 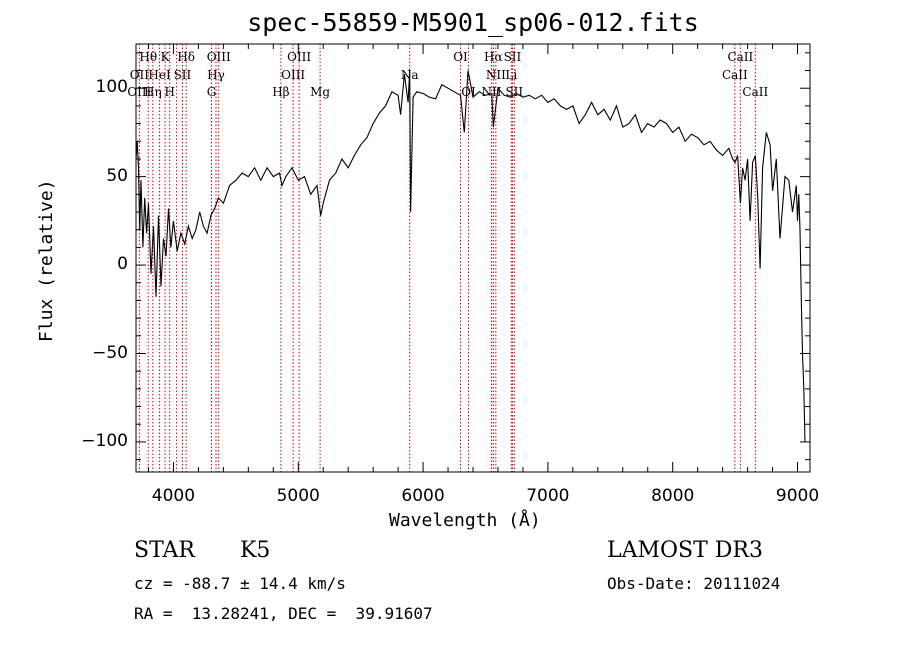 What do you see at coordinates (280, 92) in the screenshot?
I see `line-label-22: Hβ` at bounding box center [280, 92].